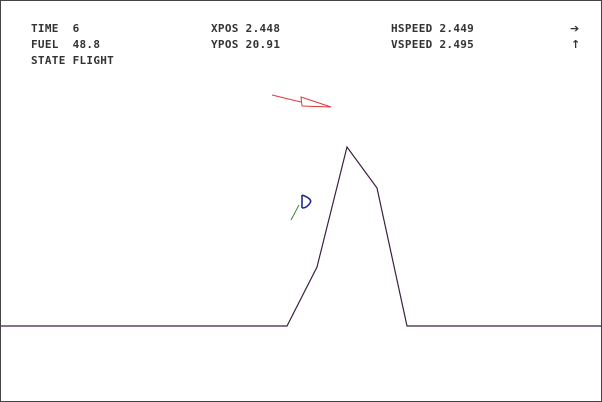  What do you see at coordinates (93, 60) in the screenshot?
I see `state-value: FLIGHT` at bounding box center [93, 60].